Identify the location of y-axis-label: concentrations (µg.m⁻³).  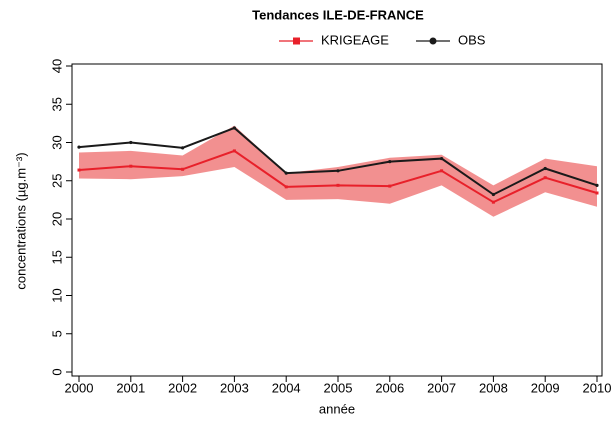
(20, 220).